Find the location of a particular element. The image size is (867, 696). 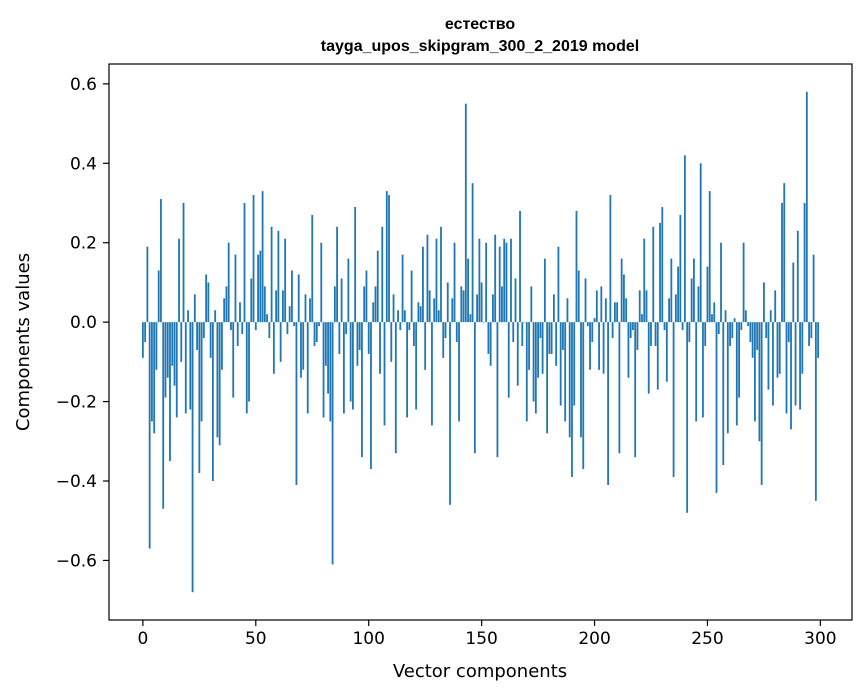

x-tick-label: 250 is located at coordinates (707, 639).